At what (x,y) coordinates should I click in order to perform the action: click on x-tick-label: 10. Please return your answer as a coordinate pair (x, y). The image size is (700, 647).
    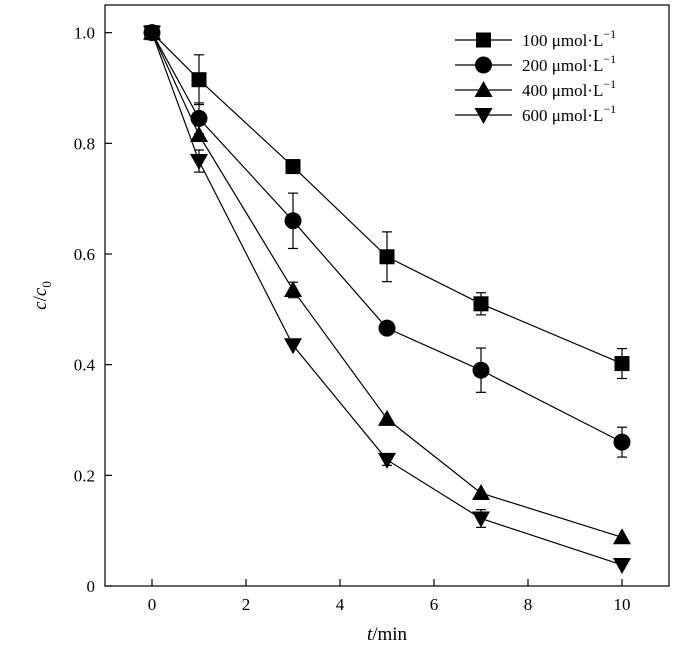
    Looking at the image, I should click on (622, 604).